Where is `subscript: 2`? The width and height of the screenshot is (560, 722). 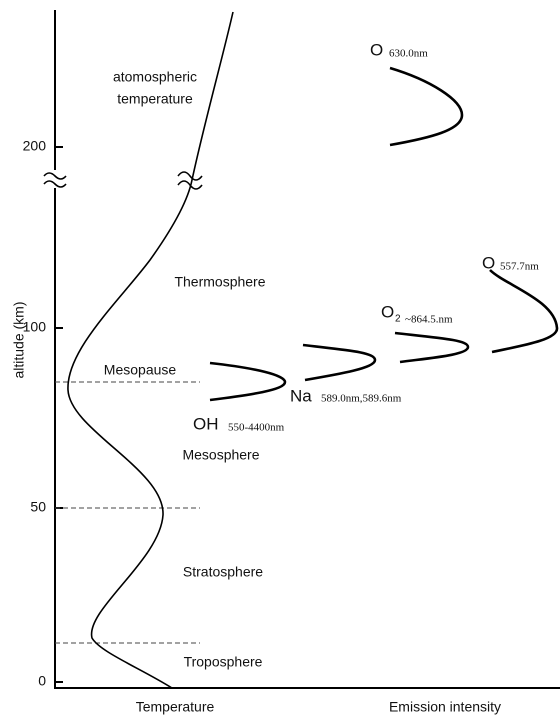
subscript: 2 is located at coordinates (398, 319).